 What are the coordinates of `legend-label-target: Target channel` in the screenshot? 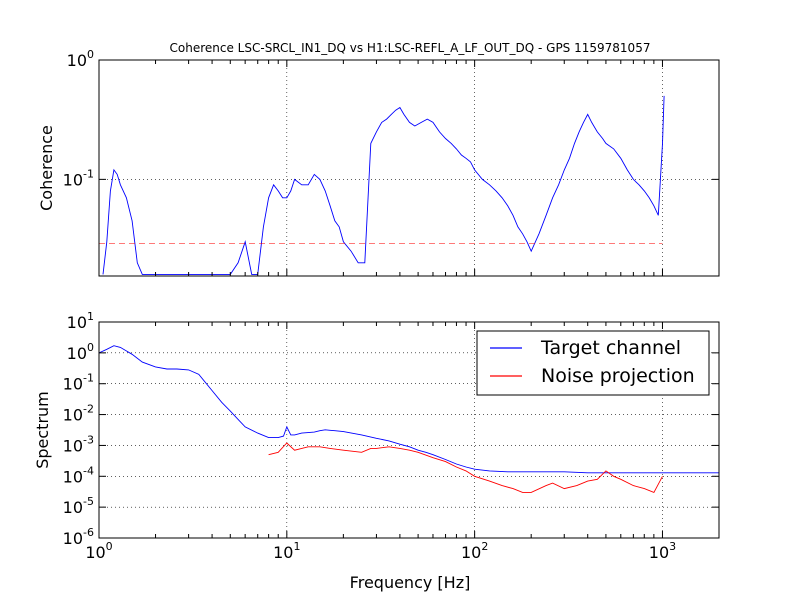 It's located at (610, 348).